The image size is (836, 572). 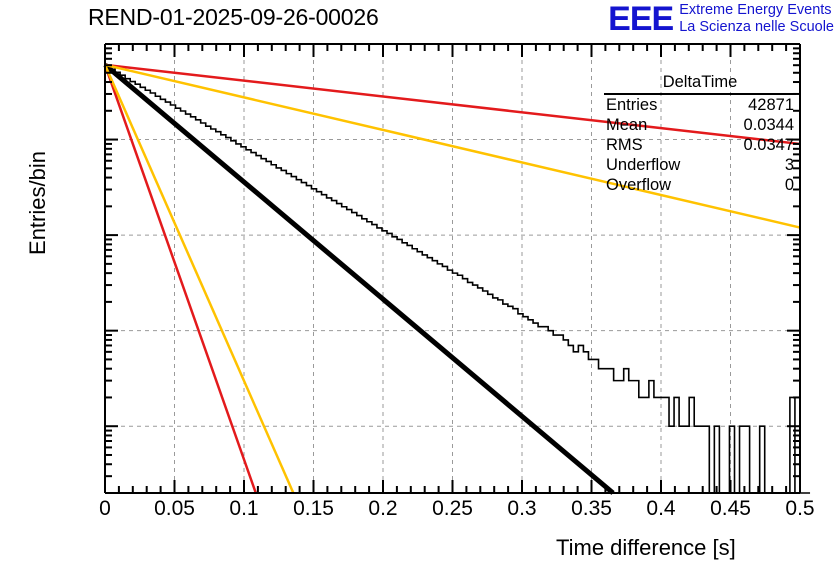 What do you see at coordinates (768, 145) in the screenshot?
I see `stats-row-value: 0.0347` at bounding box center [768, 145].